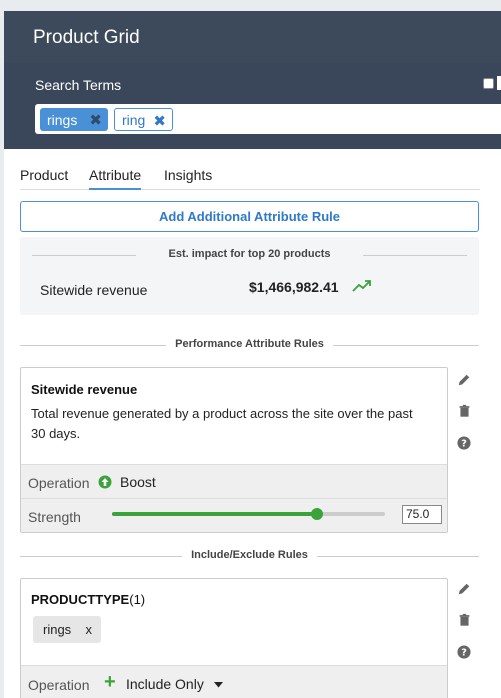 The height and width of the screenshot is (698, 501). Describe the element at coordinates (249, 216) in the screenshot. I see `add-attribute-rule-button: Add Additional Attribute Rule` at that location.